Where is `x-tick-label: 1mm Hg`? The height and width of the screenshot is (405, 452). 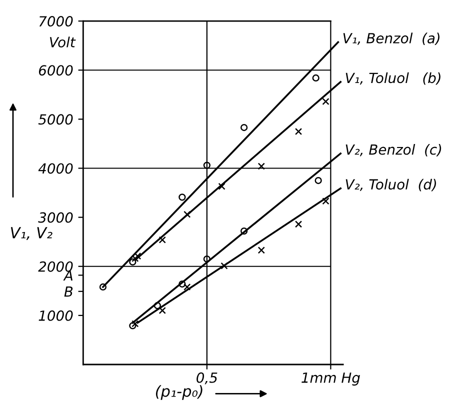
x-tick-label: 1mm Hg is located at coordinates (331, 379).